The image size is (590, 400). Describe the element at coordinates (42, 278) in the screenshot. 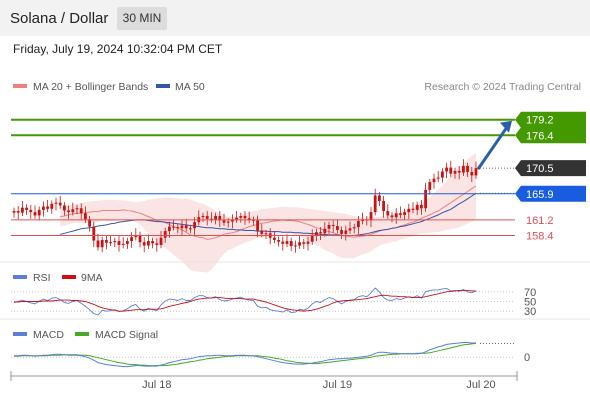

I see `legend-label-rsi: RSI` at that location.